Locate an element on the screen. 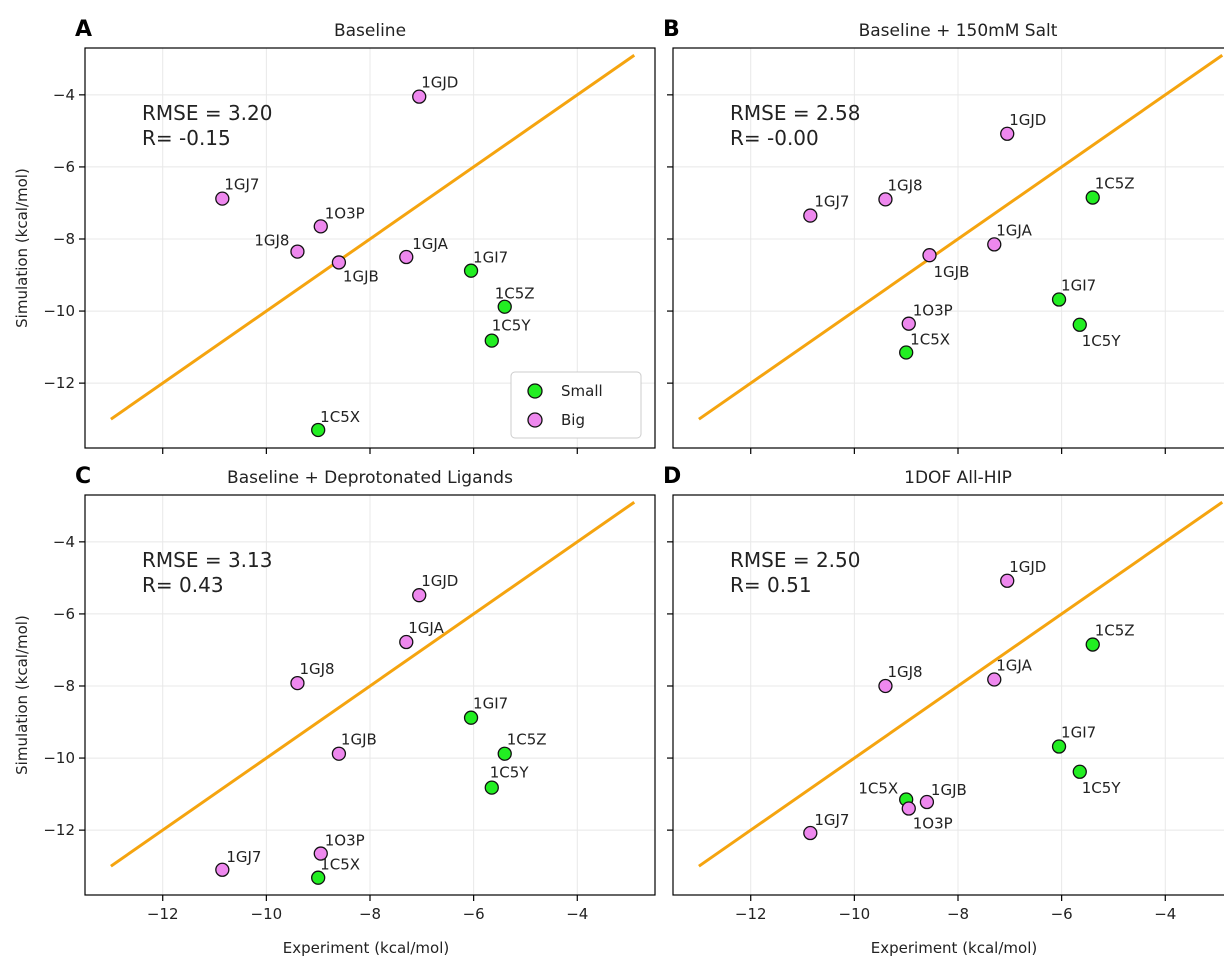  point-label: 1C5Y is located at coordinates (1102, 341).